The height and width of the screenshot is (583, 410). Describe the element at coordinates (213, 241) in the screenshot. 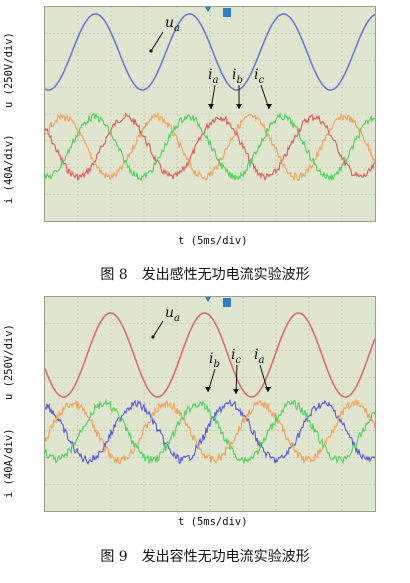

I see `time-axis-label-fig8: t (5ms/div)` at that location.